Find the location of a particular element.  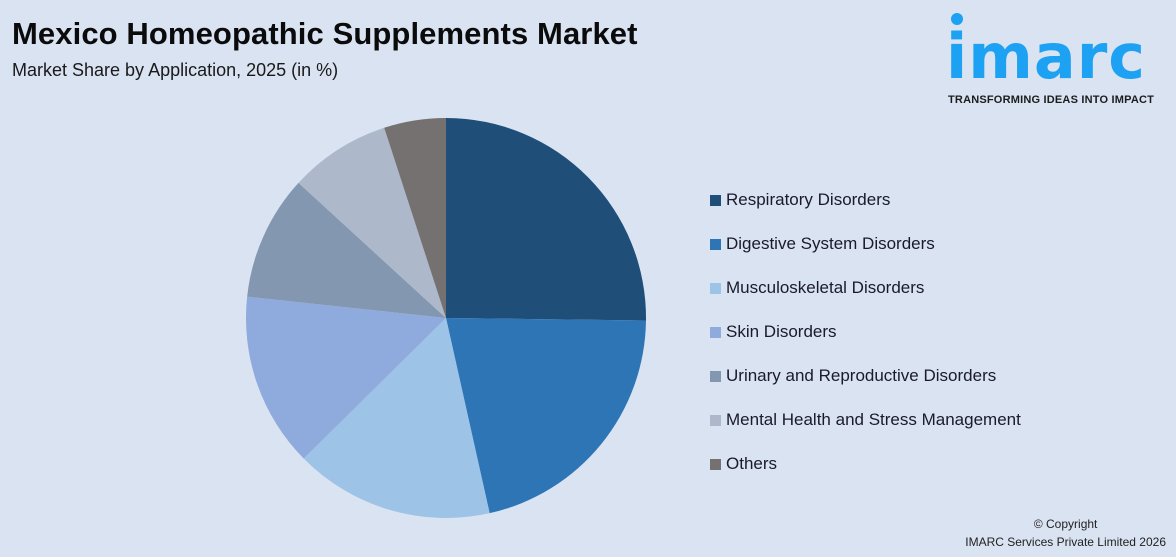

company-line: IMARC Services Private Limited 2026 is located at coordinates (1065, 542).